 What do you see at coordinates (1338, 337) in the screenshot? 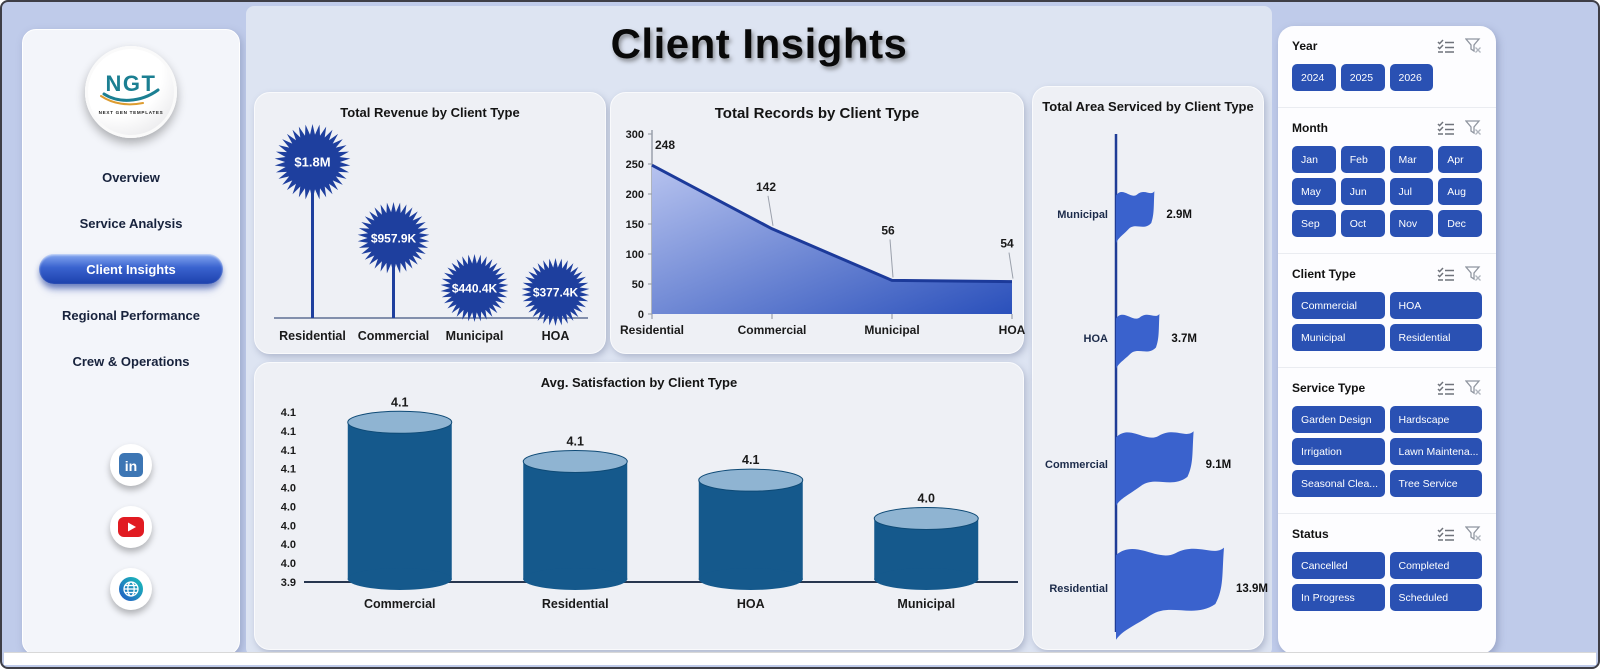
I see `filter-option-button: Municipal` at bounding box center [1338, 337].